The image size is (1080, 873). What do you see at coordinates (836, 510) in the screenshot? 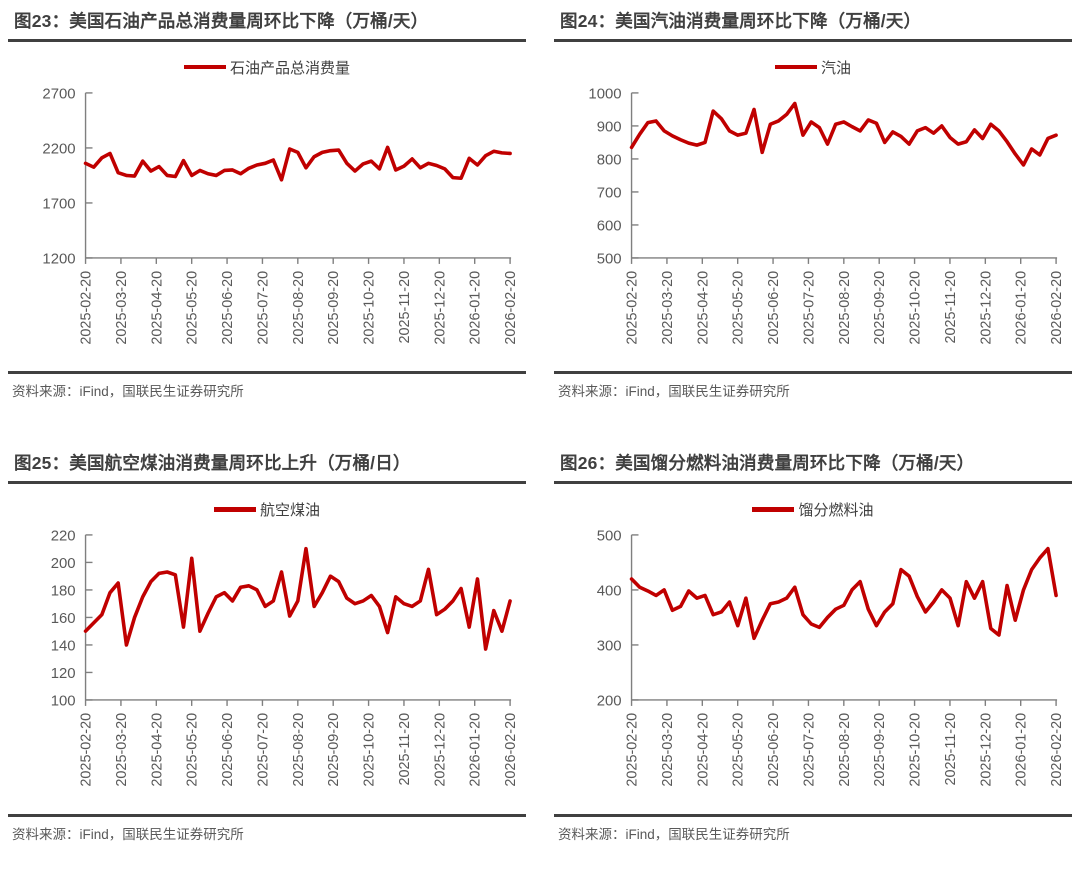
I see `legend-label: 馏分燃料油` at bounding box center [836, 510].